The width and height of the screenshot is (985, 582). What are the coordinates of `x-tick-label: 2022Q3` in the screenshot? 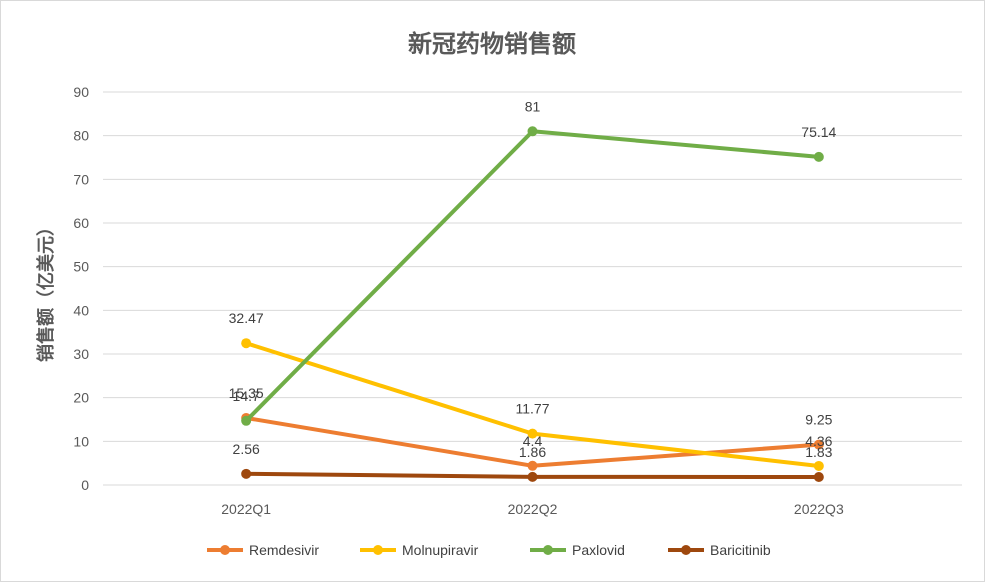 It's located at (819, 509).